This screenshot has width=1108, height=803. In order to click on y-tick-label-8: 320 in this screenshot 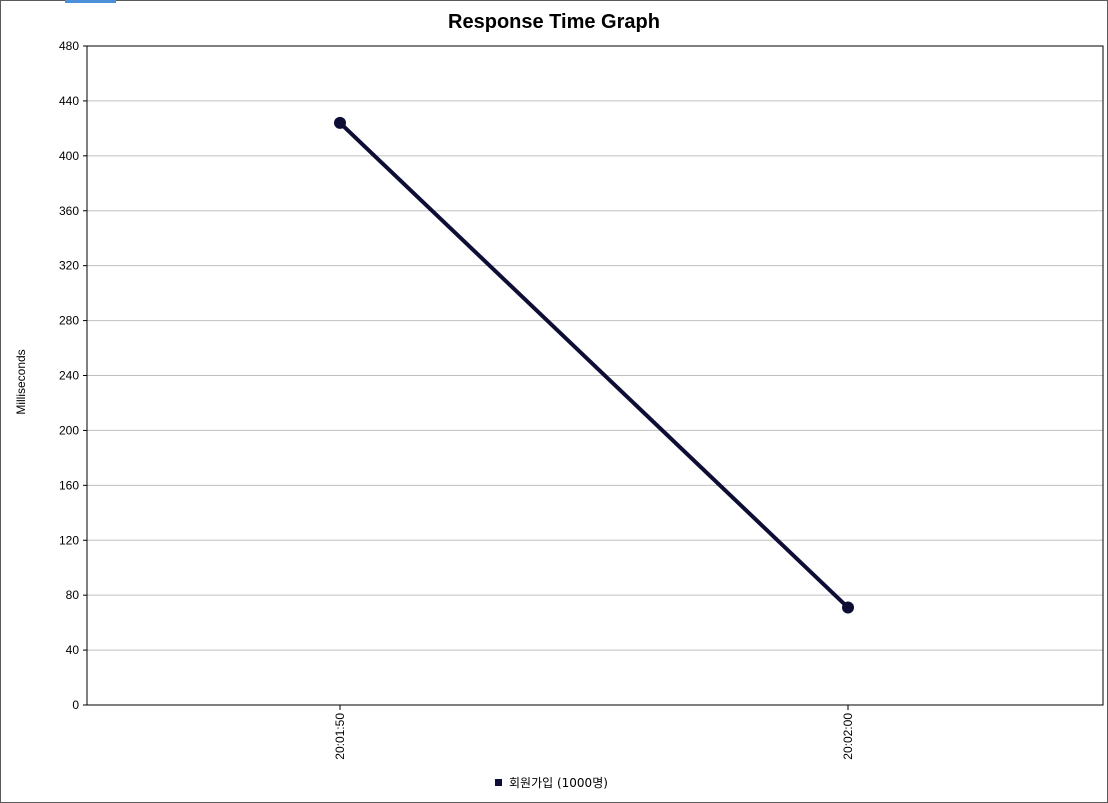, I will do `click(69, 266)`.